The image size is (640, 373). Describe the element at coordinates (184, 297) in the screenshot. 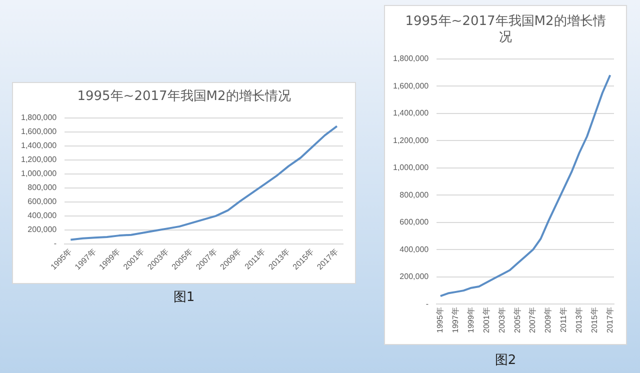

I see `caption: 图1` at that location.